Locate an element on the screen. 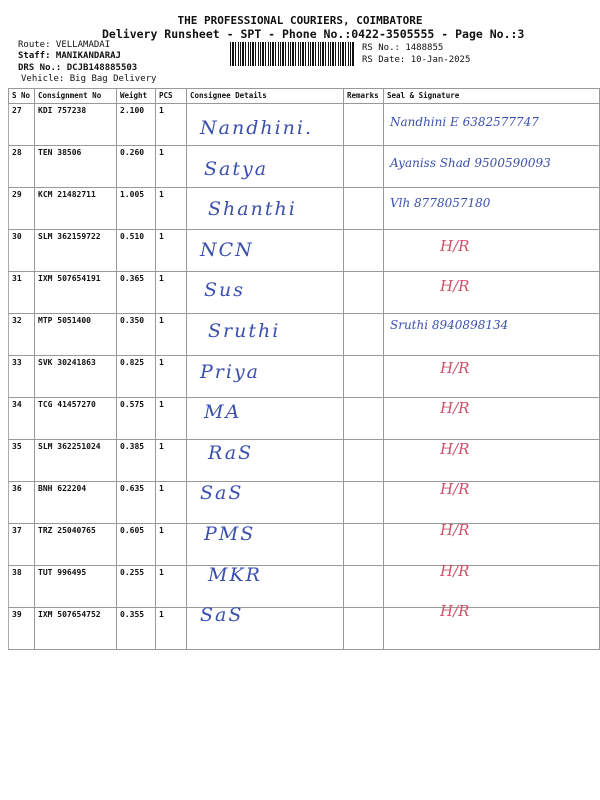 The image size is (600, 800). consignment-no: KCM 21482711 is located at coordinates (75, 208).